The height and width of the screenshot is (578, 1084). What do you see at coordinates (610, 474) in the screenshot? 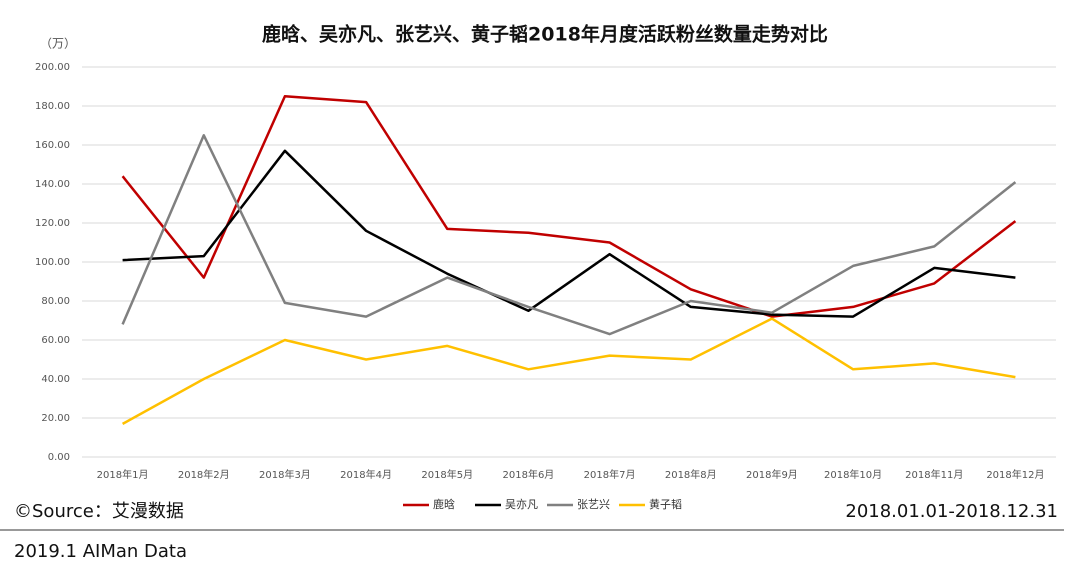
I see `x-tick-label: 2018年7月` at bounding box center [610, 474].